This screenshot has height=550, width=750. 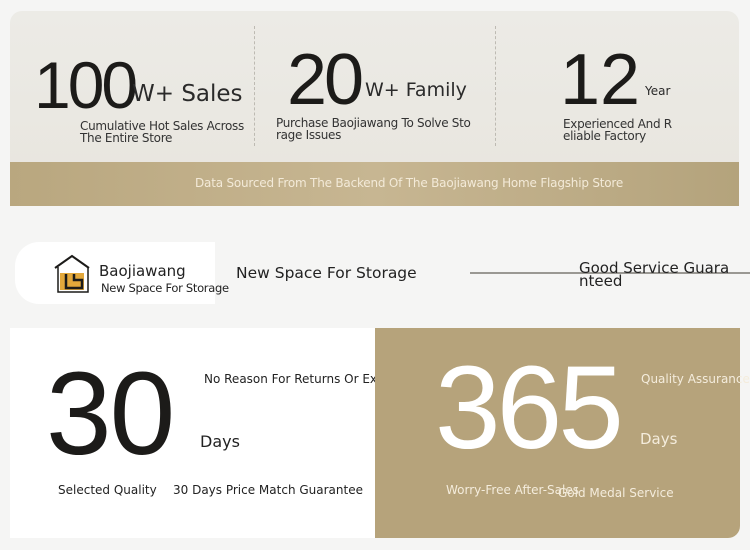 What do you see at coordinates (268, 490) in the screenshot?
I see `feature-label: 30 Days Price Match Guarantee` at bounding box center [268, 490].